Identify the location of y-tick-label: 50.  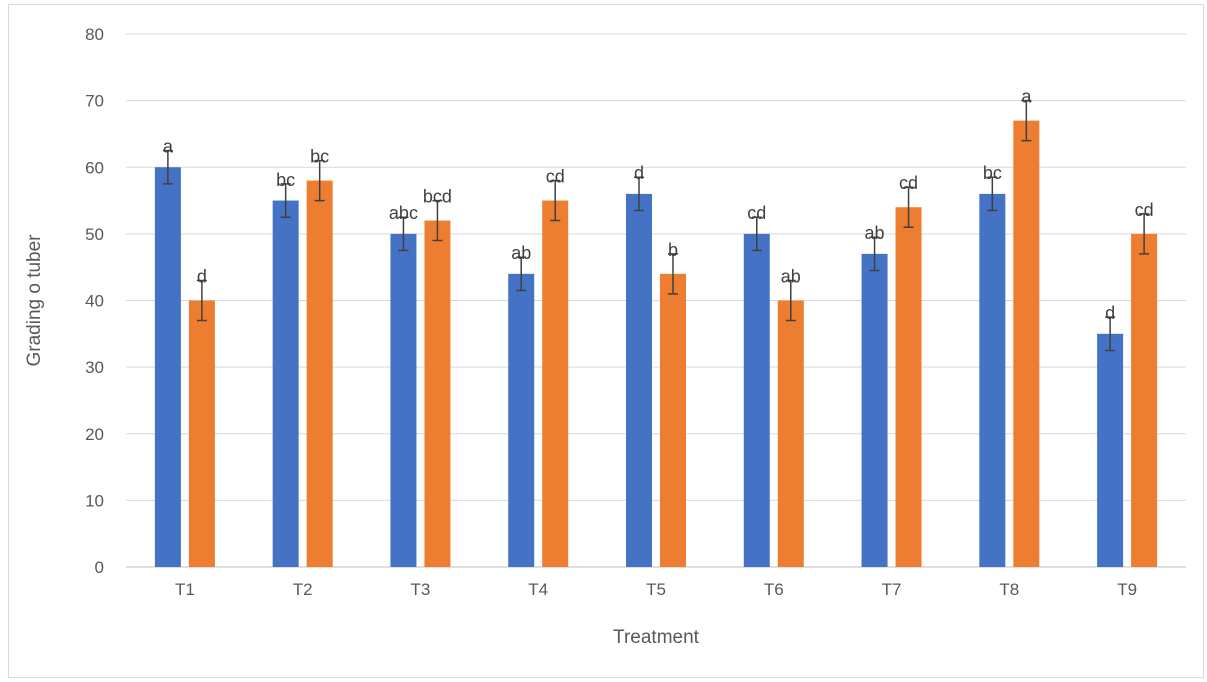
(94, 234).